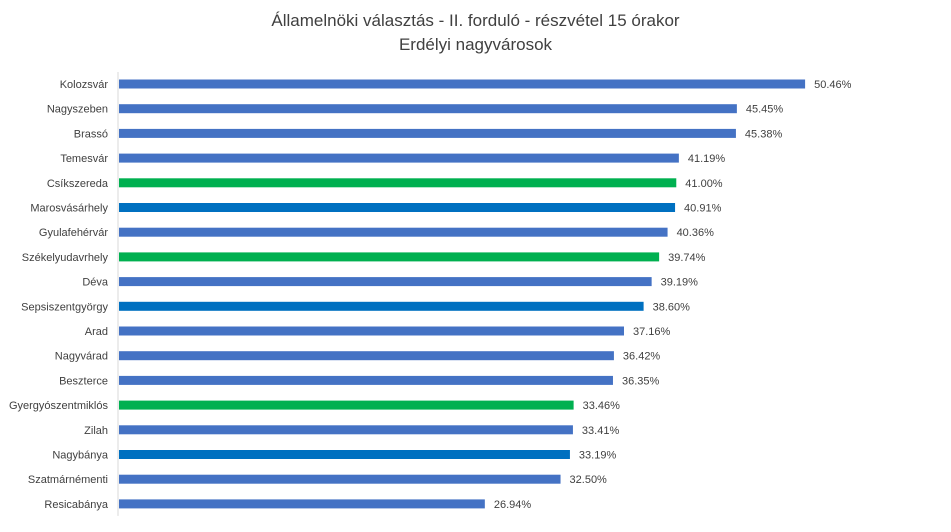 This screenshot has height=532, width=951. Describe the element at coordinates (95, 283) in the screenshot. I see `category-label: Déva` at that location.